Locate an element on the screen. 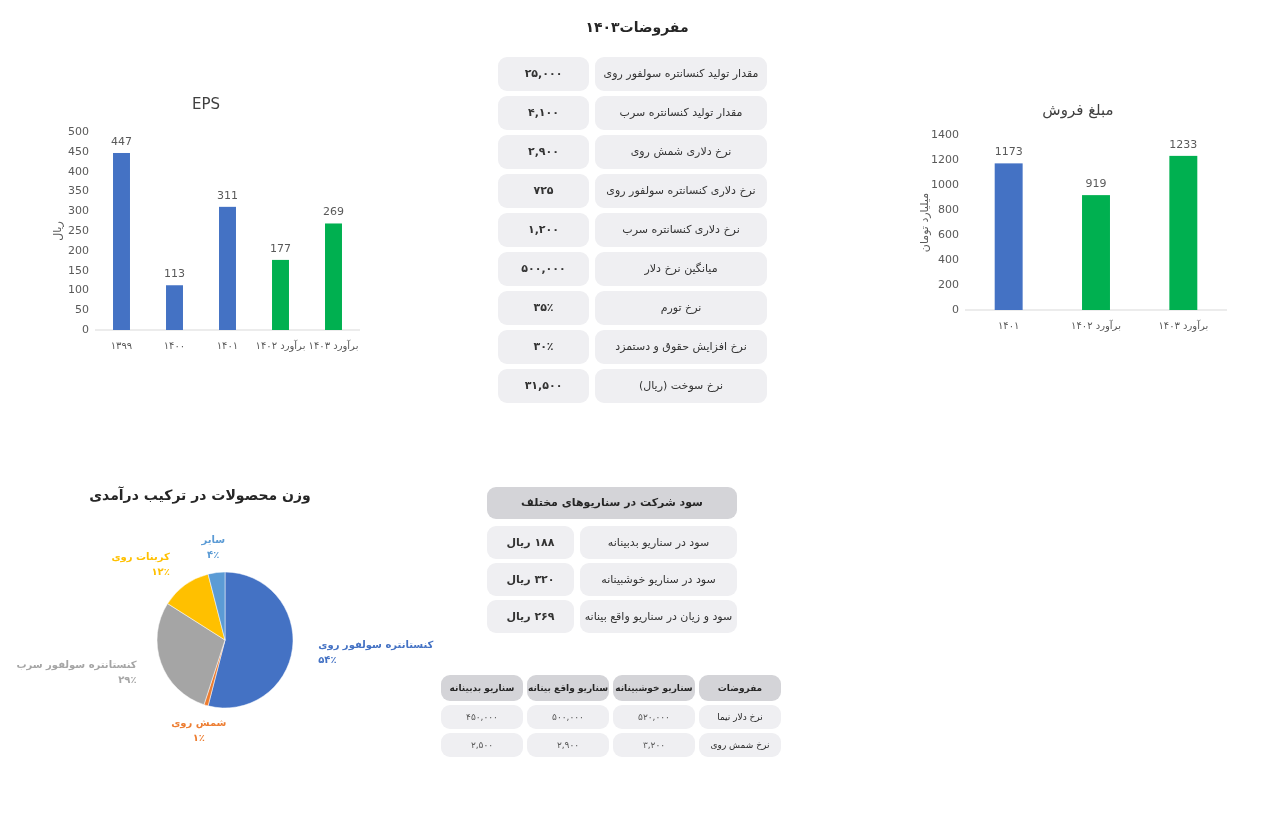  text: ۳۰٪ is located at coordinates (543, 346).